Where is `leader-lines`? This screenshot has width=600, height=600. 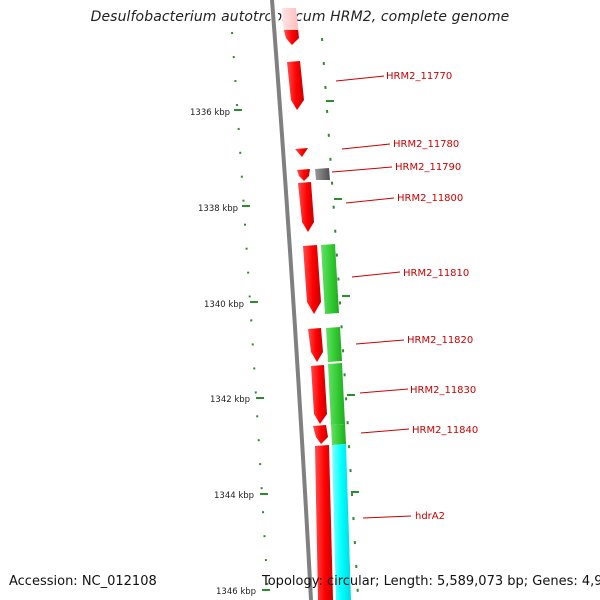 leader-lines is located at coordinates (371, 297).